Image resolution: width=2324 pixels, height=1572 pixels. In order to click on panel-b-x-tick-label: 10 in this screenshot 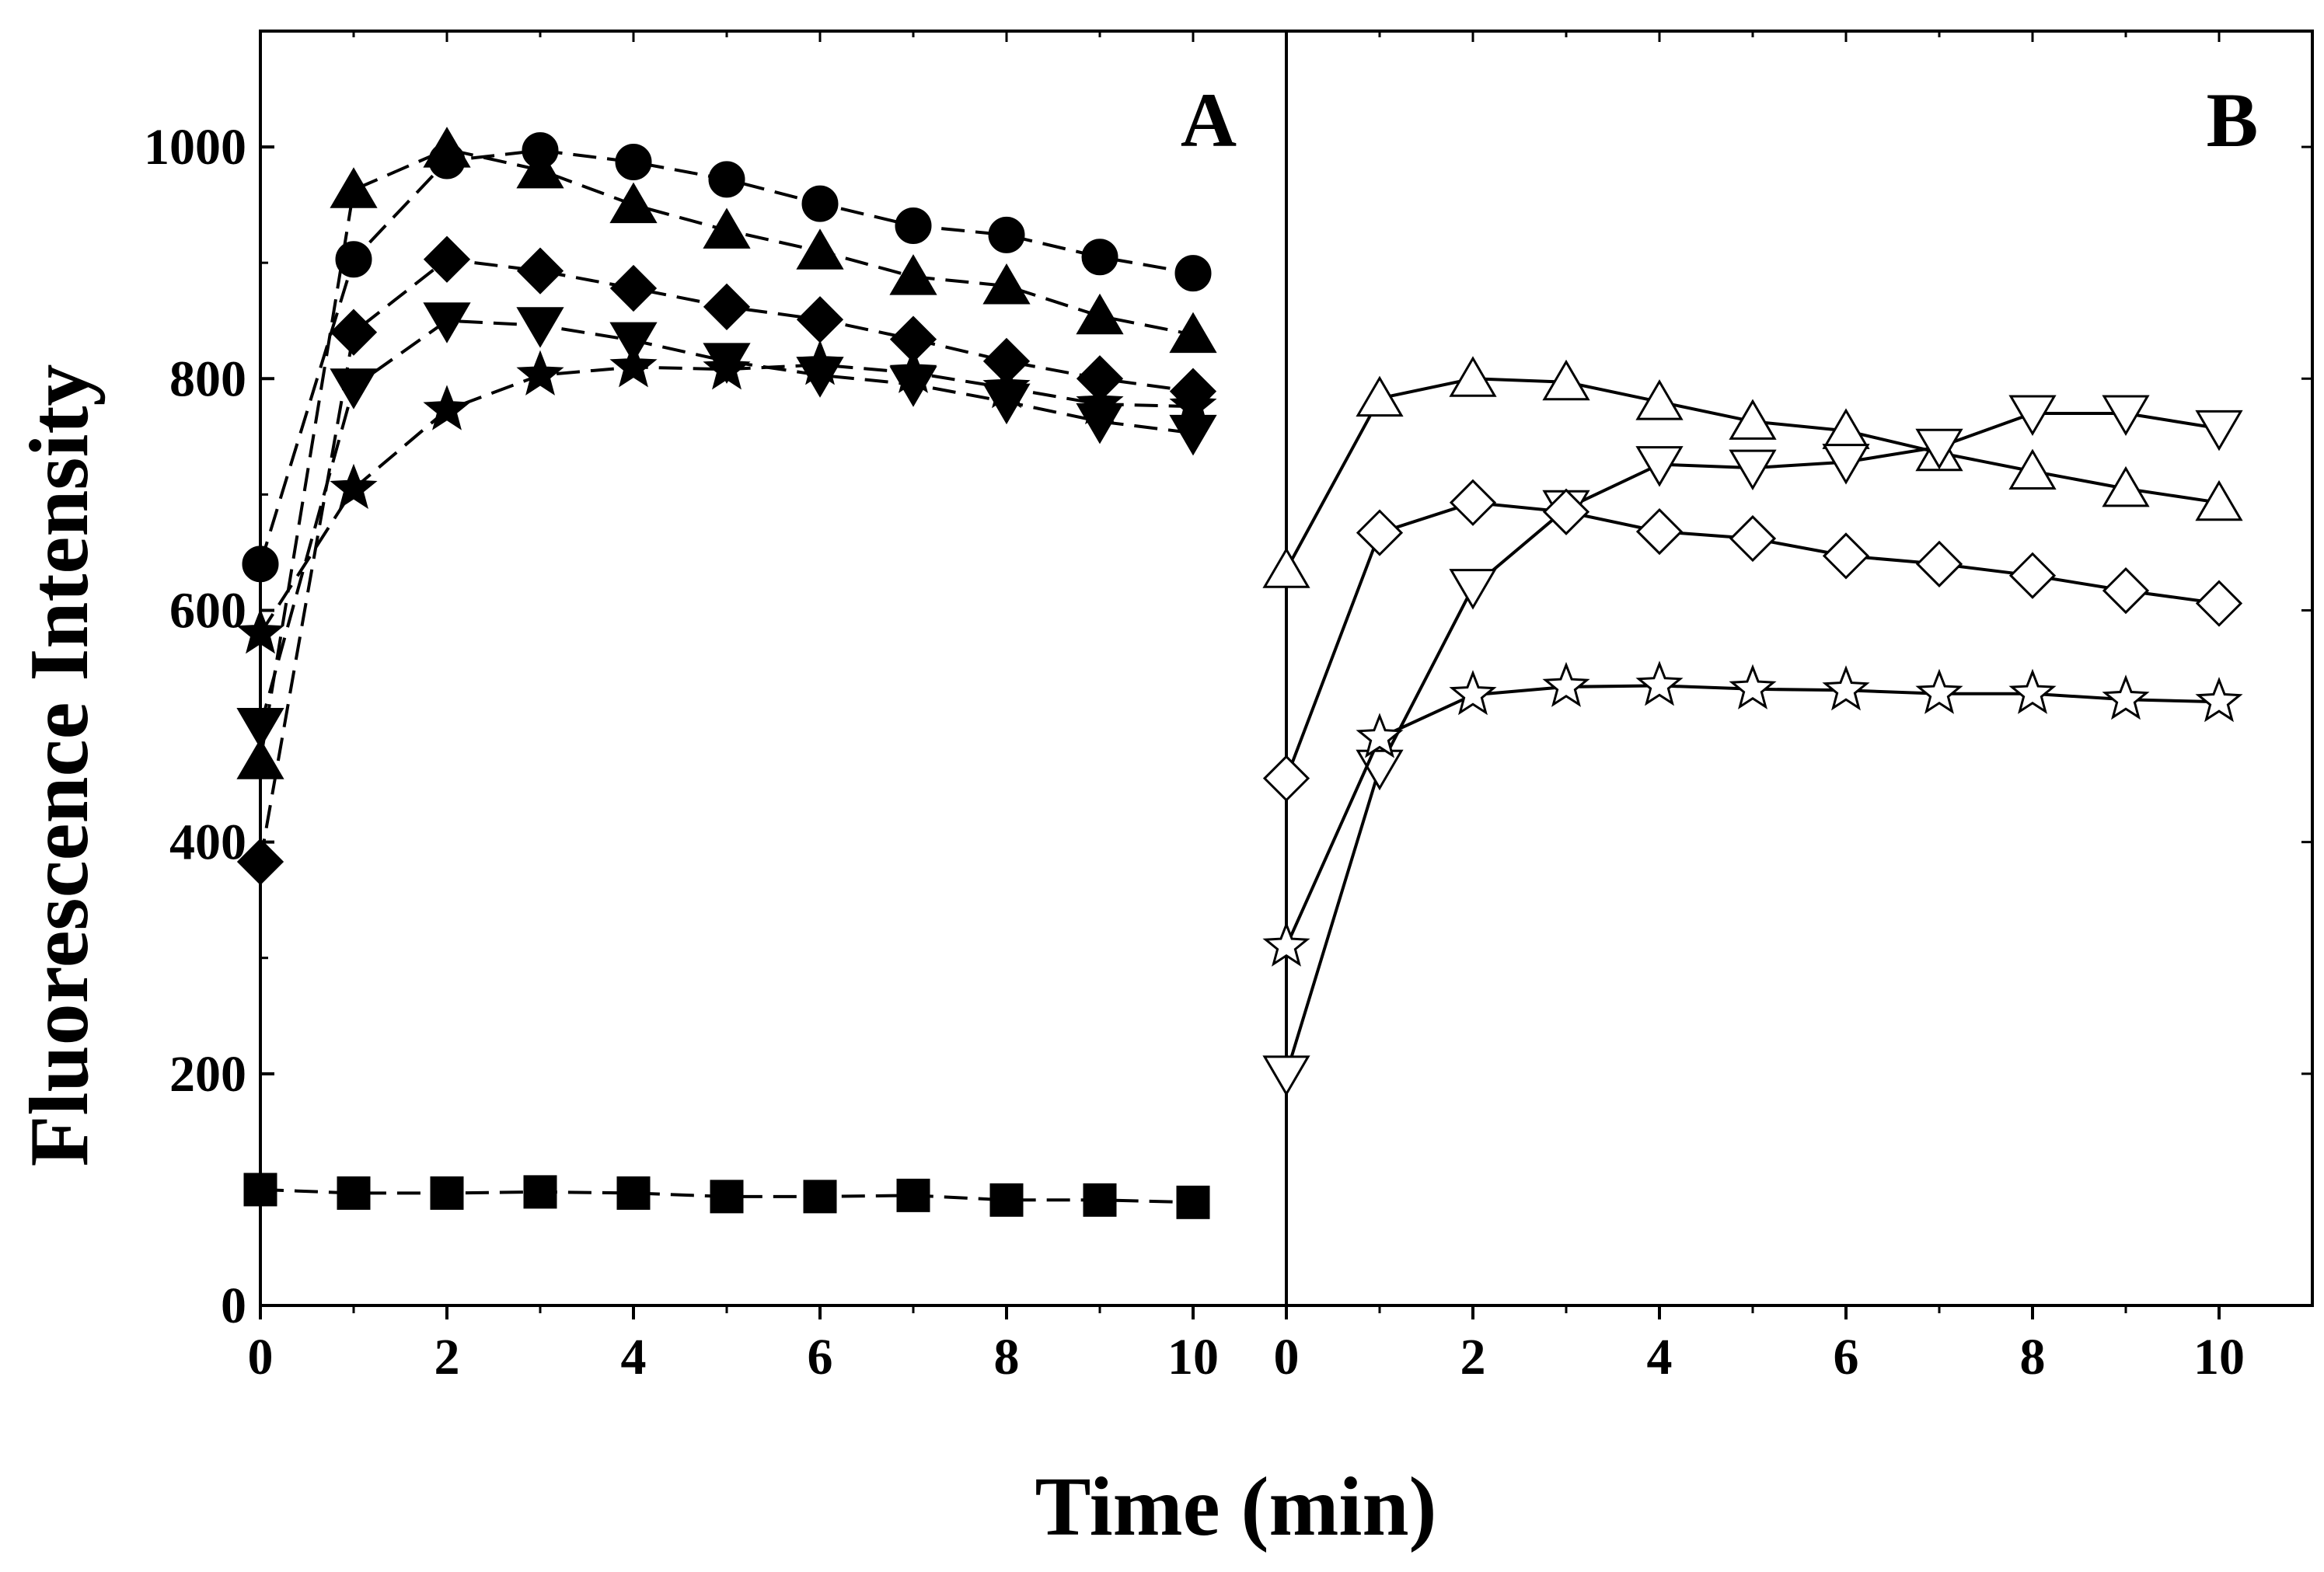, I will do `click(2219, 1357)`.